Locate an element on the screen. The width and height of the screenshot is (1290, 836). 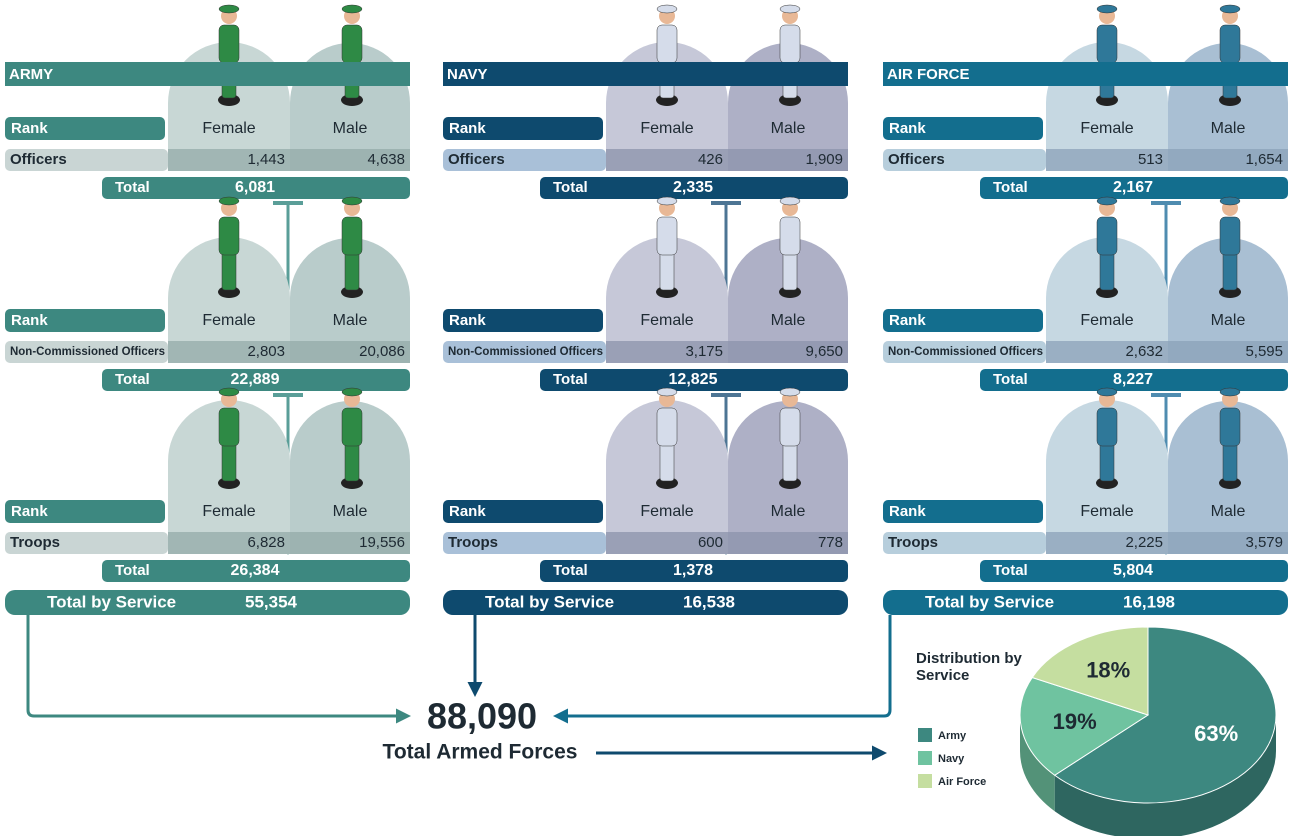
female-value: 426 is located at coordinates (710, 159).